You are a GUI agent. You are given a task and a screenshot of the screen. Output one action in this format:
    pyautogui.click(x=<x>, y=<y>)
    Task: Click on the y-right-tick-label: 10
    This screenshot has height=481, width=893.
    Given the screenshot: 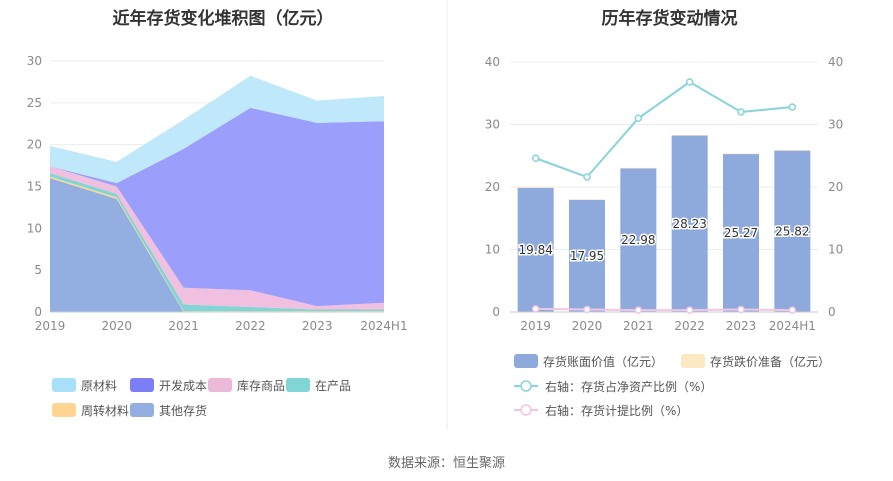 What is the action you would take?
    pyautogui.click(x=835, y=250)
    